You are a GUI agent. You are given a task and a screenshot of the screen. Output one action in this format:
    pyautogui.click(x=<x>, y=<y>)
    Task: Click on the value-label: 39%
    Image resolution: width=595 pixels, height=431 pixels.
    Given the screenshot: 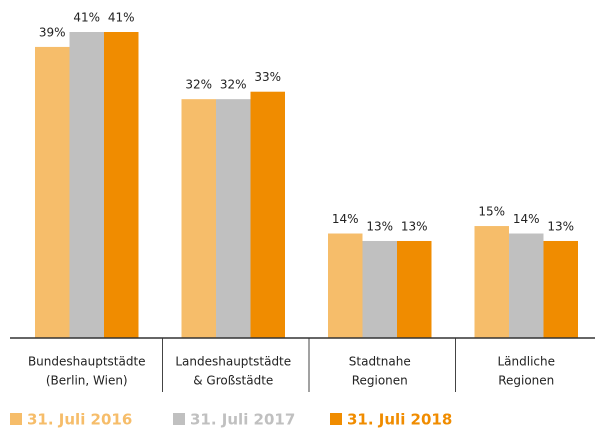 What is the action you would take?
    pyautogui.click(x=52, y=32)
    